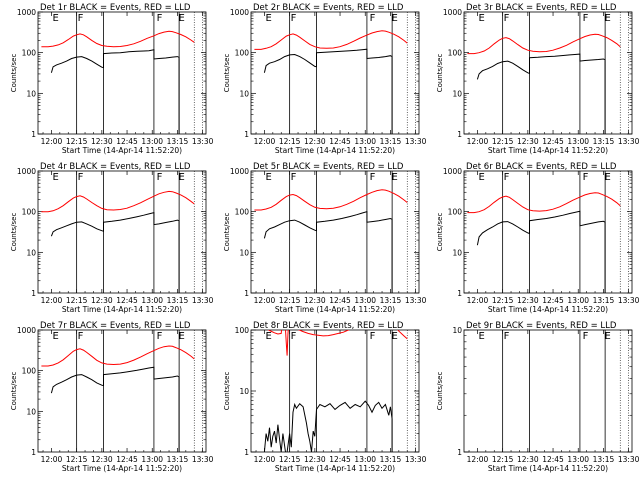  What do you see at coordinates (115, 8) in the screenshot?
I see `panel-title: Det 1r BLACK = Events, RED = LLD` at bounding box center [115, 8].